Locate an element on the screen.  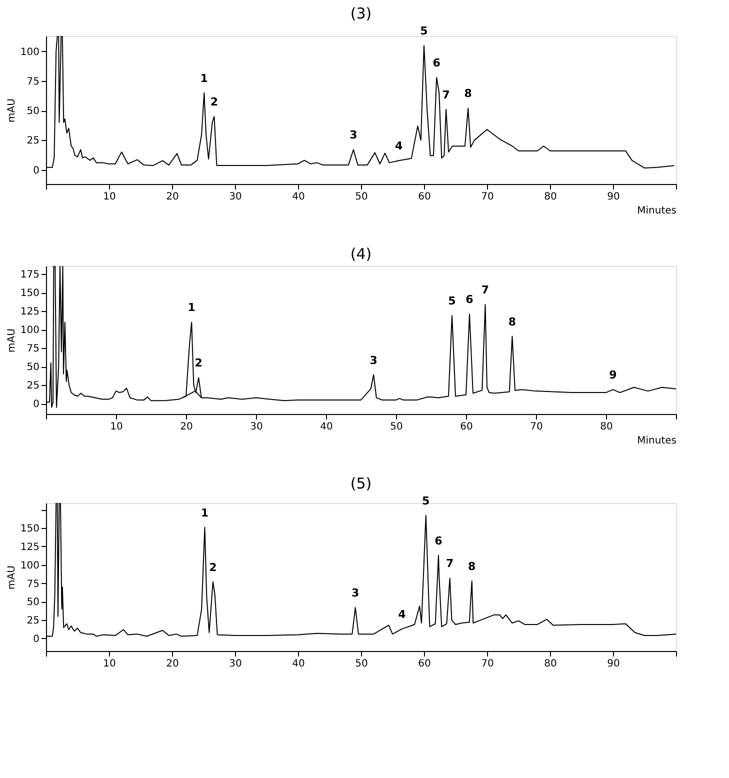
y-tick-label: 175 is located at coordinates (30, 275).